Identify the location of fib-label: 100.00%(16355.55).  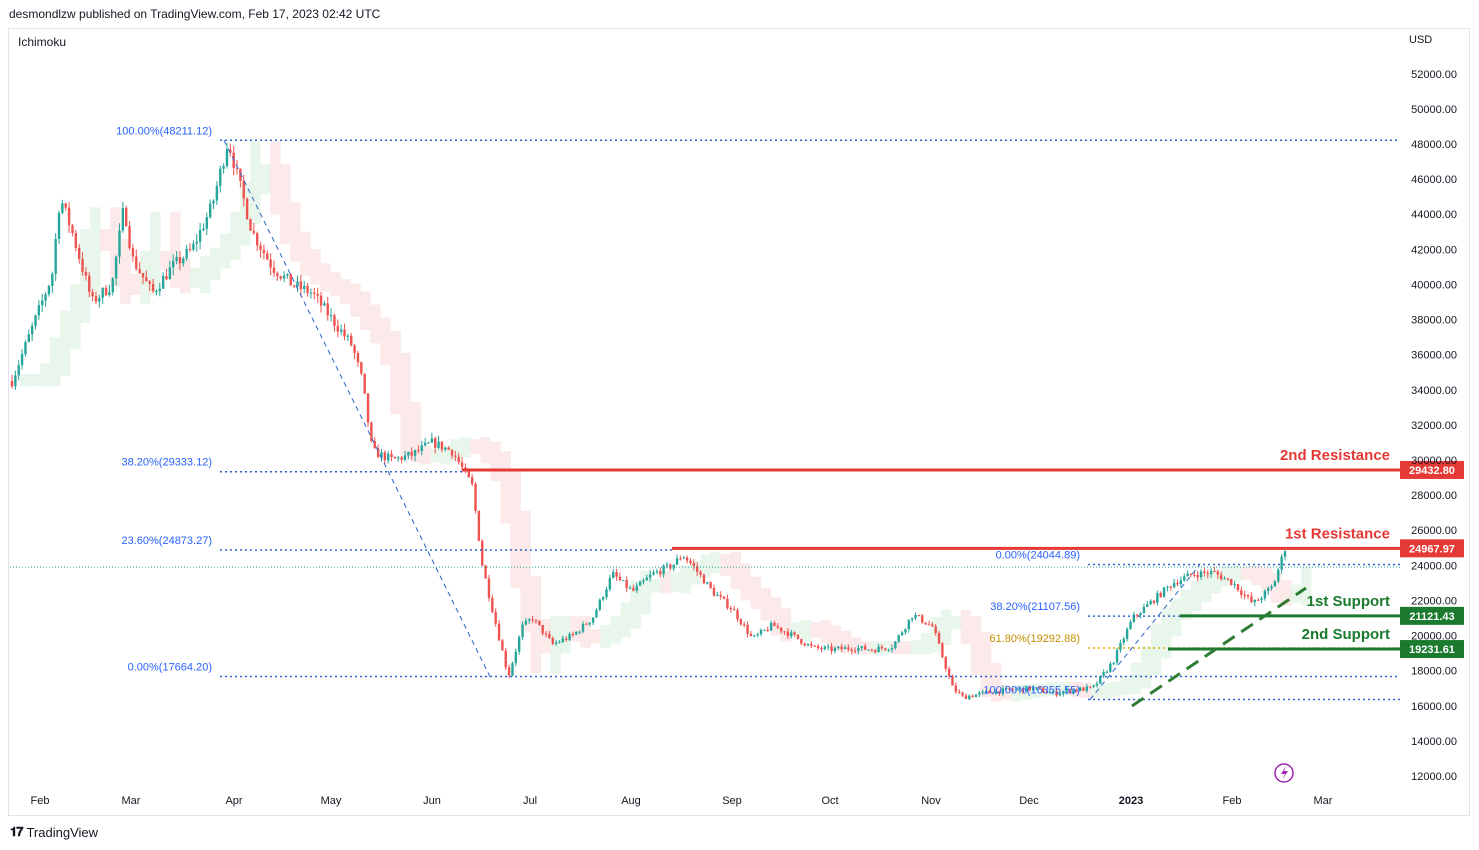
(1031, 691).